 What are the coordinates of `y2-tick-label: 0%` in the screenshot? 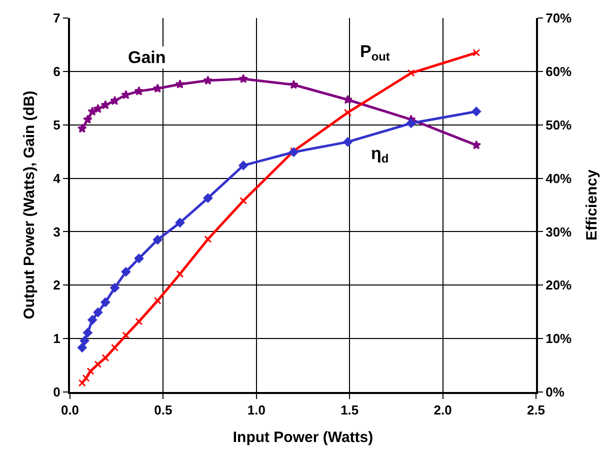 It's located at (555, 392).